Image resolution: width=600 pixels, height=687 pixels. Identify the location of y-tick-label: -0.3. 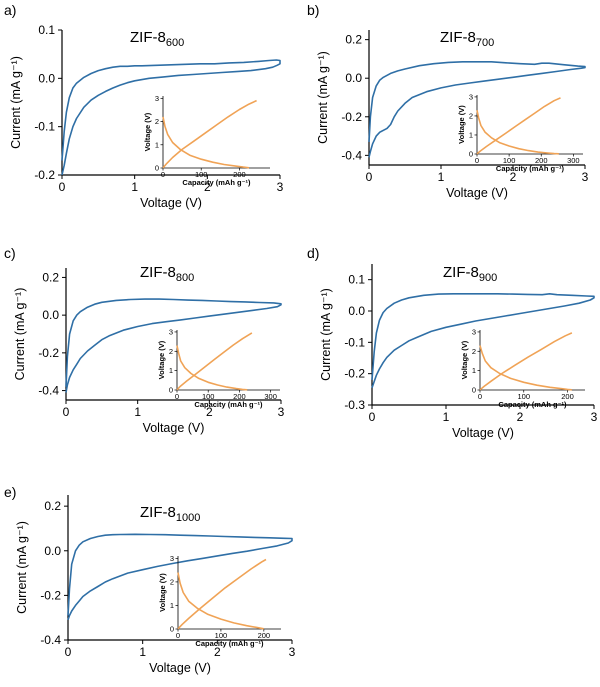
(354, 405).